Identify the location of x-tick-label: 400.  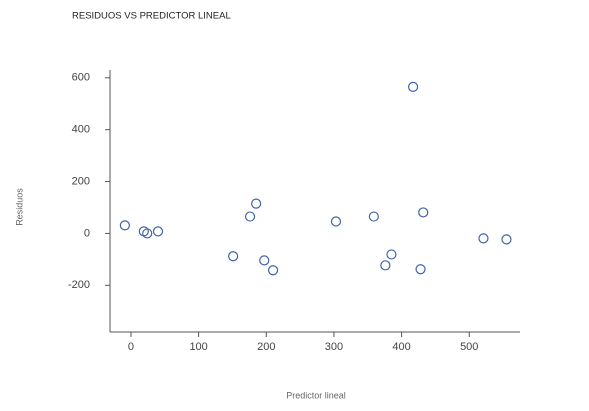
(401, 347).